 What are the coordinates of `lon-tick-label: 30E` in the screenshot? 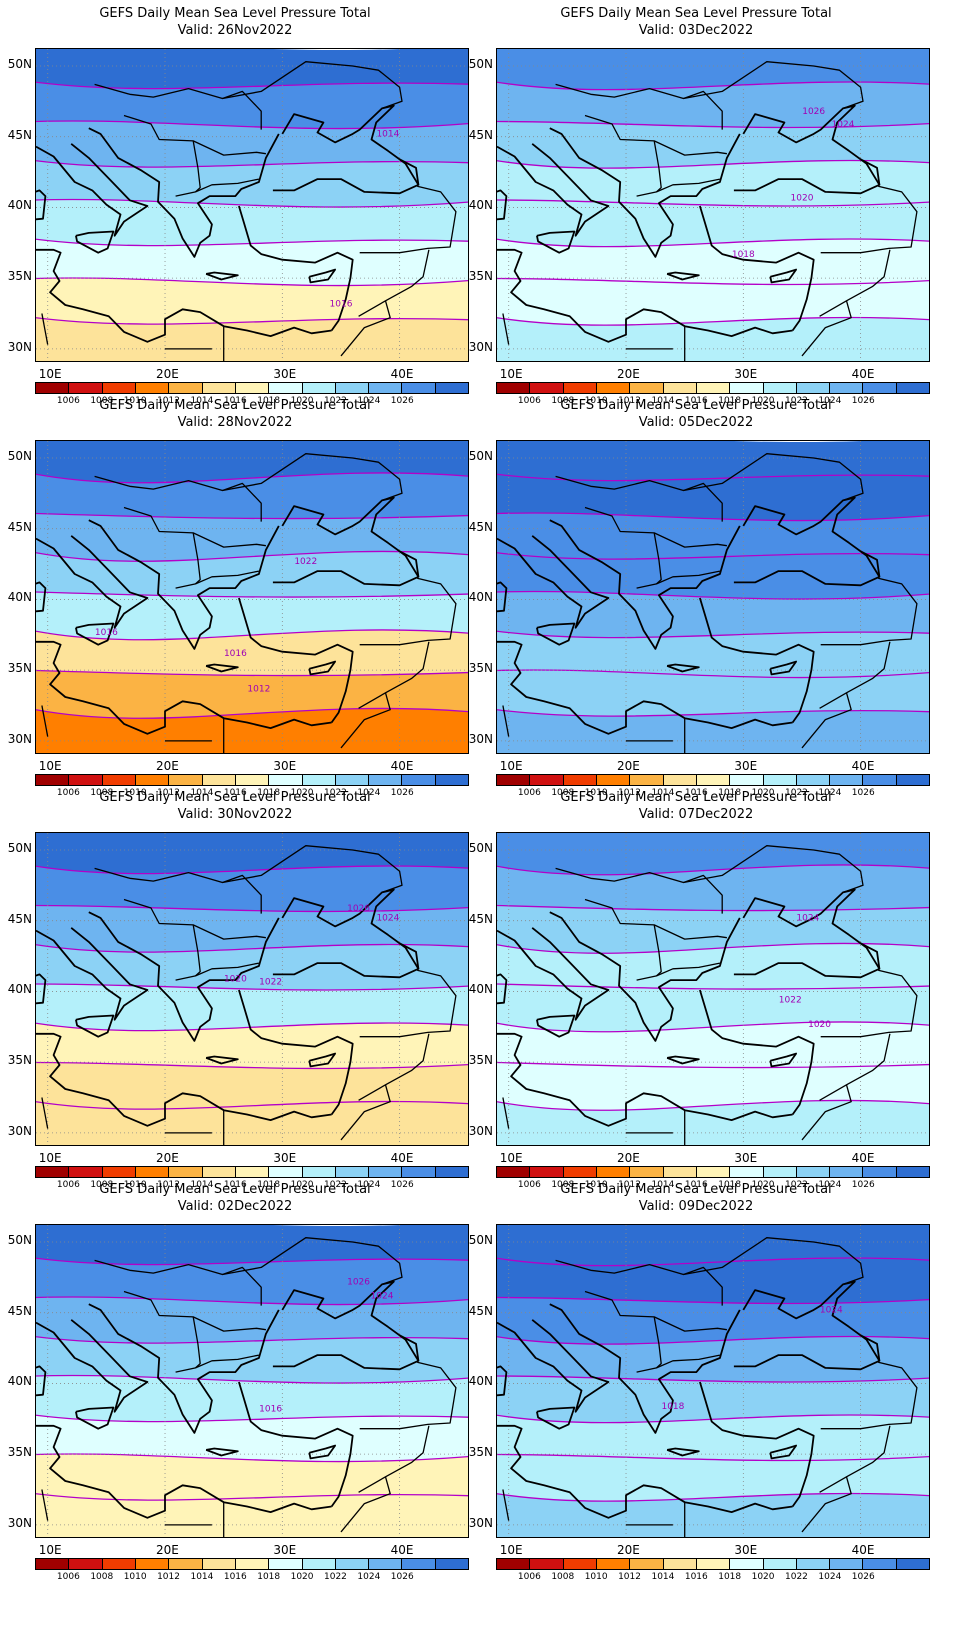 It's located at (746, 374).